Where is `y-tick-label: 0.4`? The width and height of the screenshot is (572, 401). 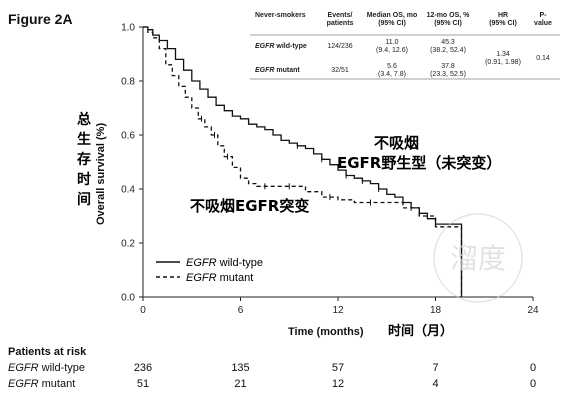
y-tick-label: 0.4 is located at coordinates (128, 190).